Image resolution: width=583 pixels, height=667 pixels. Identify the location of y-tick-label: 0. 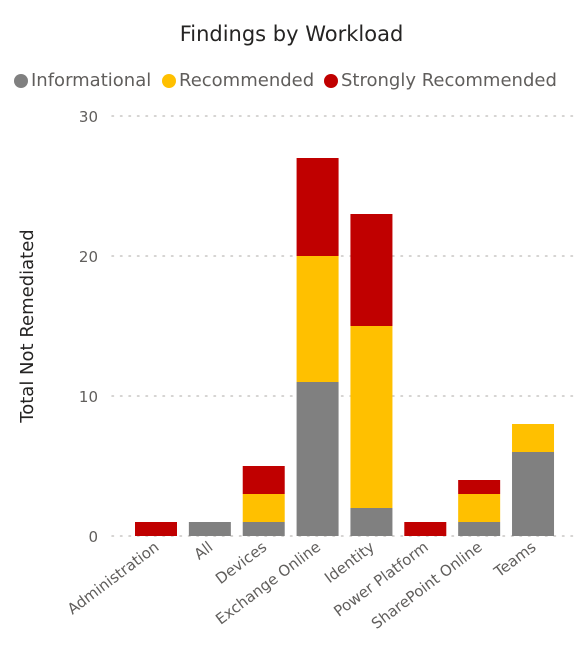
(93, 537).